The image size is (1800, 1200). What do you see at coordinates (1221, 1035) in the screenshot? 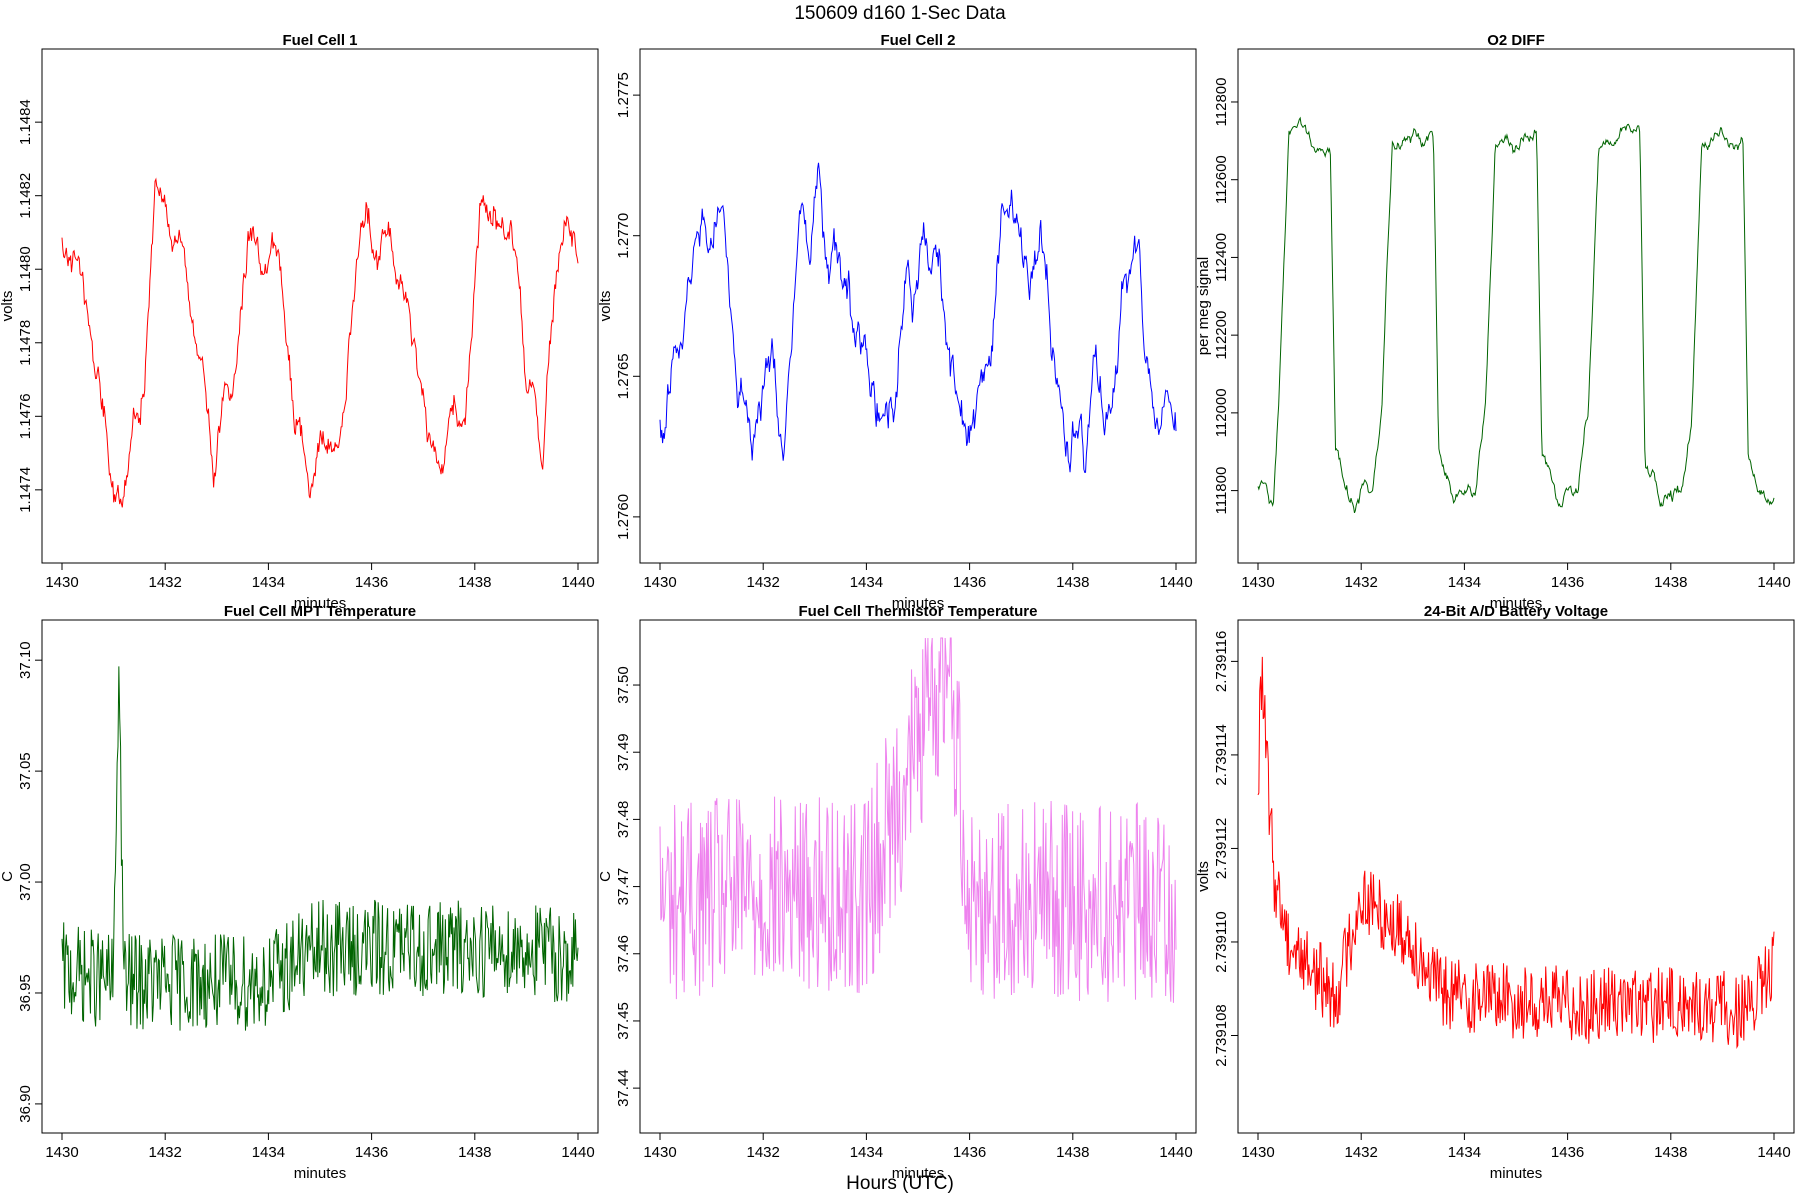
I see `y-tick-label: 2.739108` at bounding box center [1221, 1035].